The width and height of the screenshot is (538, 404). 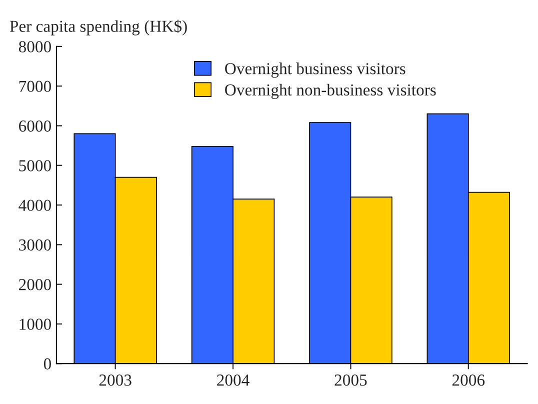 What do you see at coordinates (34, 205) in the screenshot?
I see `y-tick-label: 4000` at bounding box center [34, 205].